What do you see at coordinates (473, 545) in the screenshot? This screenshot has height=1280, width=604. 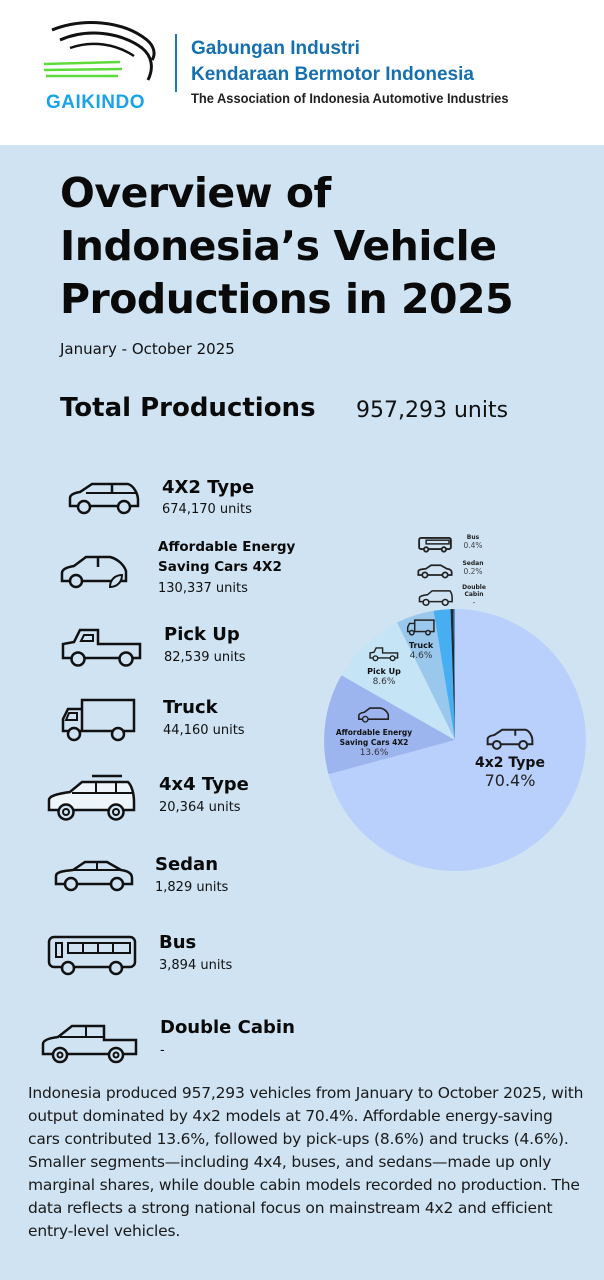 I see `pie-label-pct: 0.4%` at bounding box center [473, 545].